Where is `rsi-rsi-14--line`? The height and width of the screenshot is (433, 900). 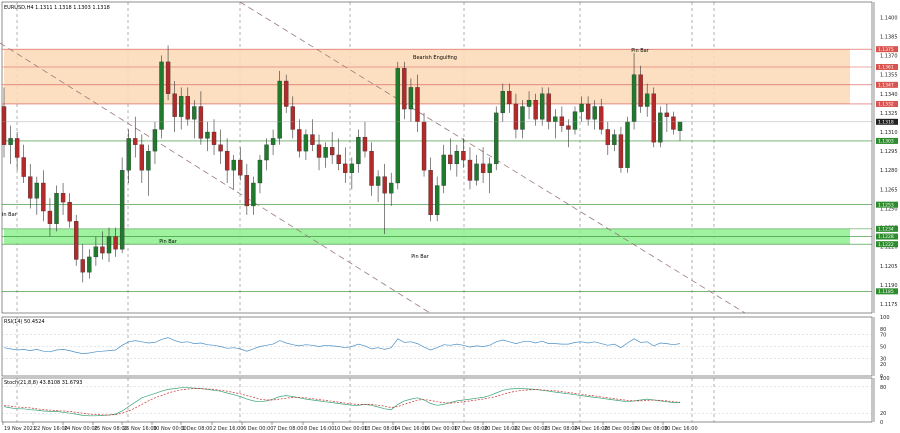
rsi-rsi-14--line is located at coordinates (342, 345).